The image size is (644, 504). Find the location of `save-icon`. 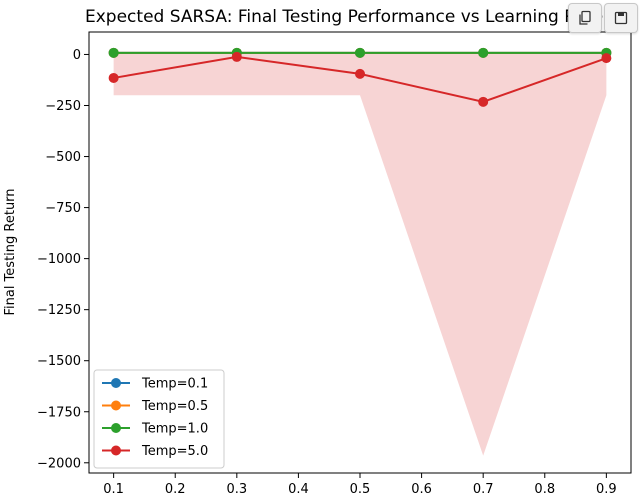

save-icon is located at coordinates (621, 18).